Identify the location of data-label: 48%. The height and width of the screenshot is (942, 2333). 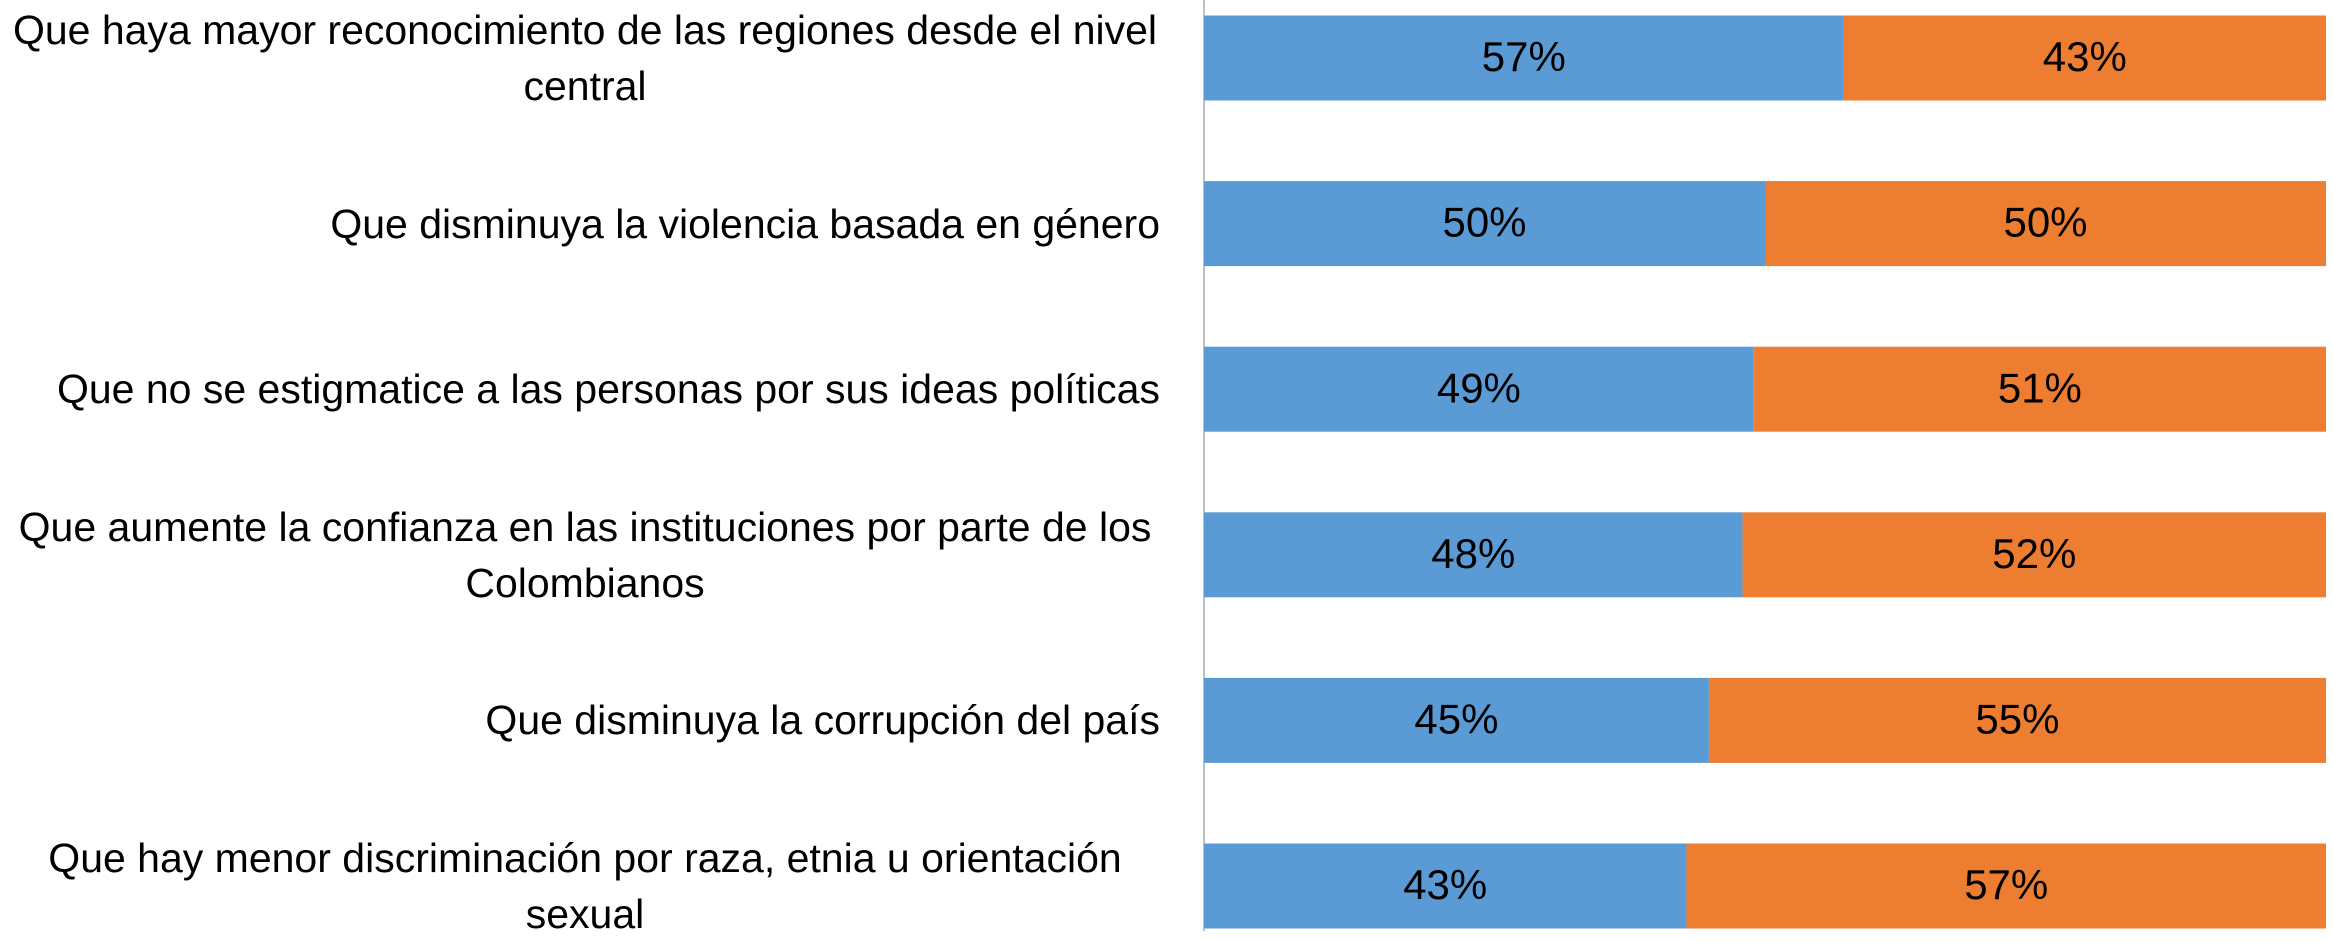
(1473, 553).